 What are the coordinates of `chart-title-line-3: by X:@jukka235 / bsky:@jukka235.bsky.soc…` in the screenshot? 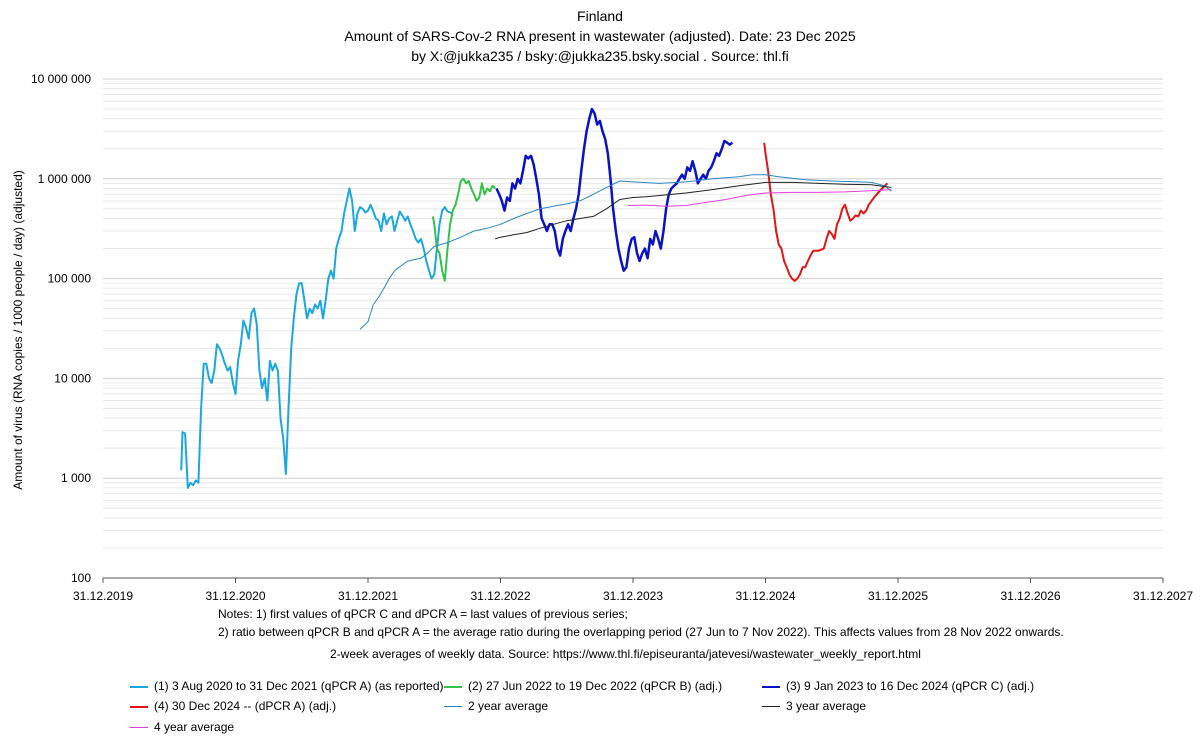 It's located at (600, 56).